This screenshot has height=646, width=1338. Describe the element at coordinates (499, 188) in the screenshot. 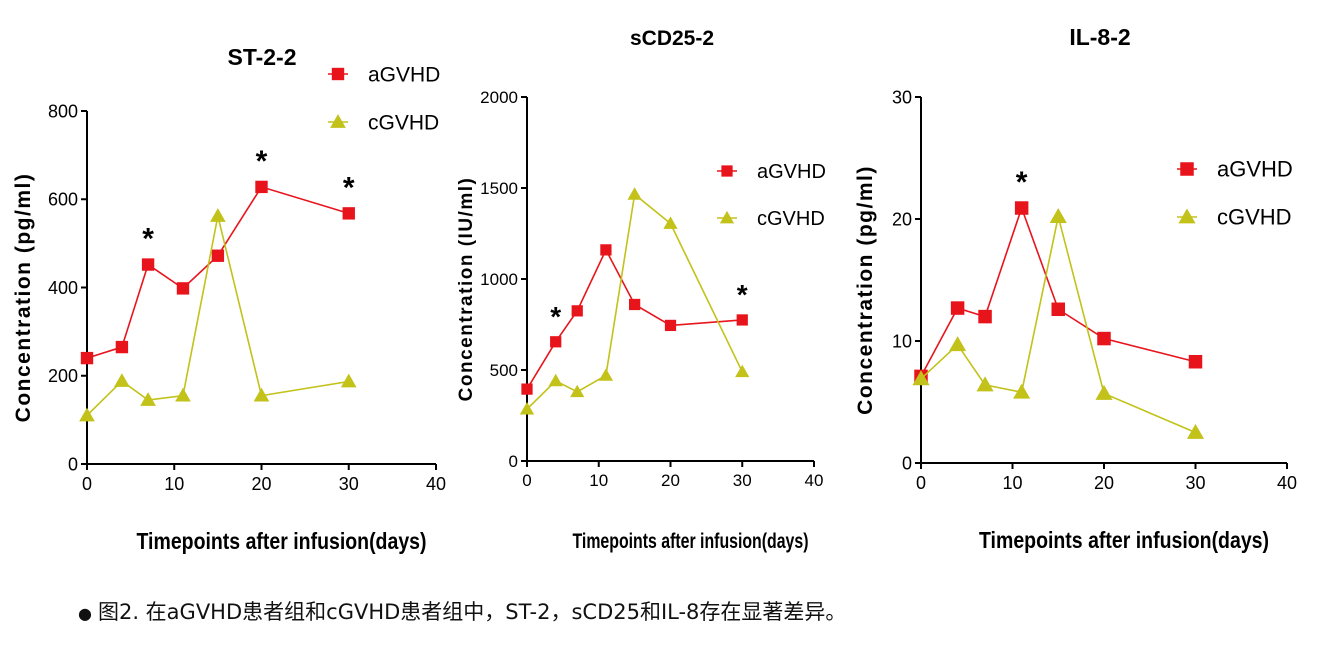

I see `y-tick-label: 1500` at that location.